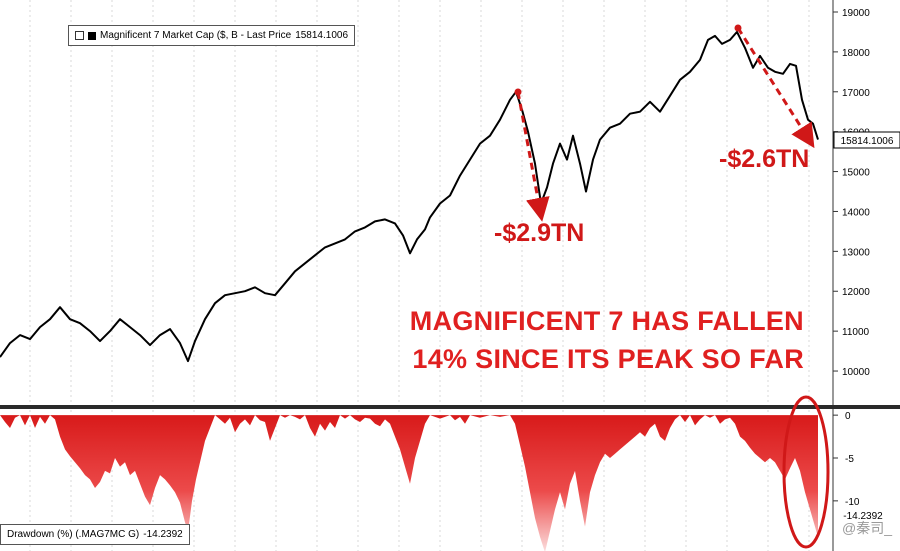  Describe the element at coordinates (856, 53) in the screenshot. I see `price-tick-label: 18000` at that location.